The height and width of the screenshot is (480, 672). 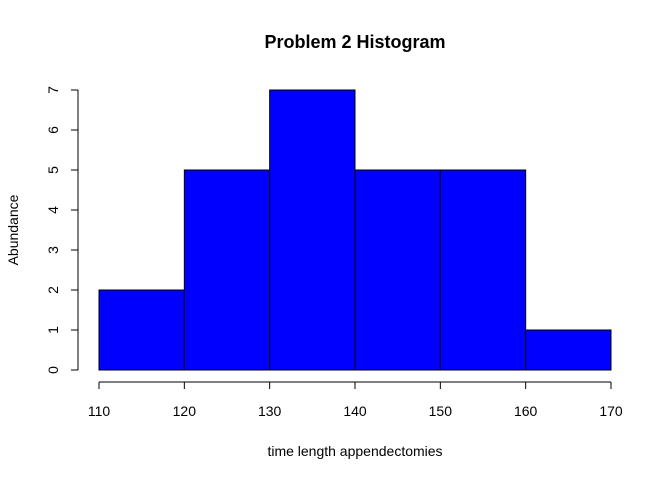 I want to click on x-tick-label: 120, so click(x=185, y=411).